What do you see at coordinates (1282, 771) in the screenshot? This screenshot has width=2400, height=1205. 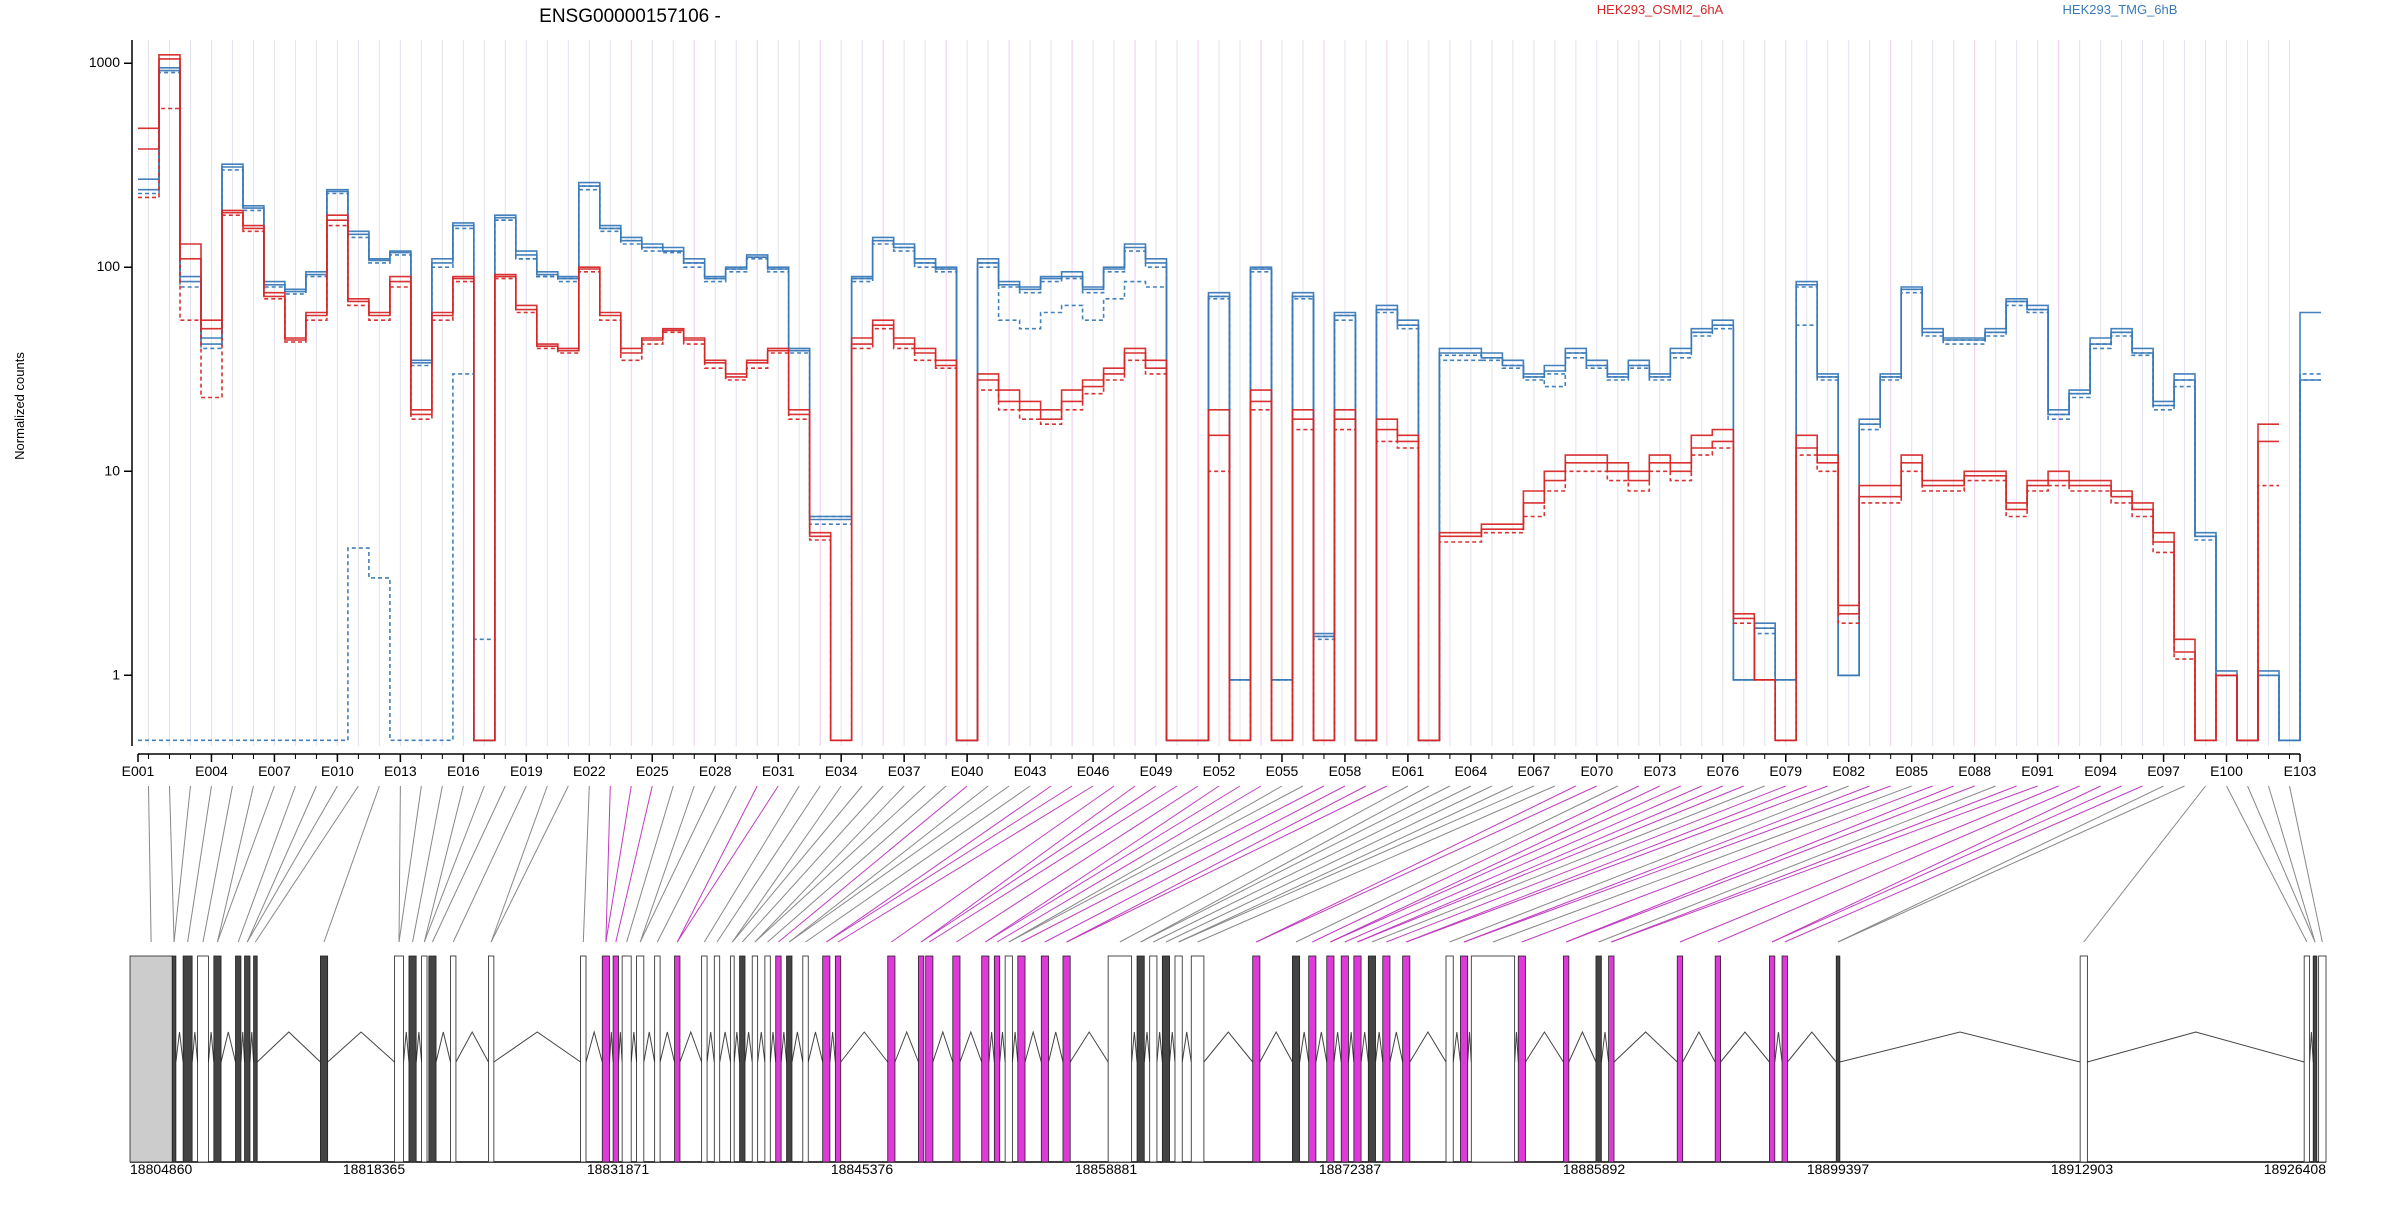 I see `x-tick-label: E055` at bounding box center [1282, 771].